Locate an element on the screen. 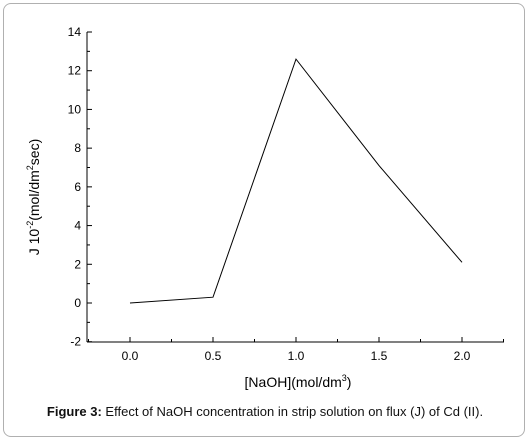 Image resolution: width=530 pixels, height=442 pixels. y-axis-label-sup2: 2 is located at coordinates (30, 167).